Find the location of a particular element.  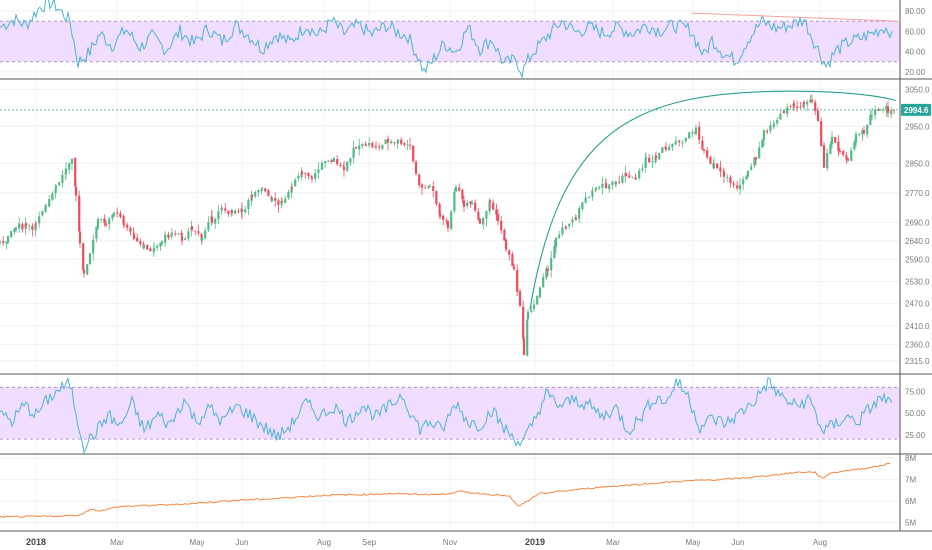

time-axis-labels: 2018 Mar May Jun Aug Sep Nov 2019 Mar May Jun Aug is located at coordinates (426, 542).